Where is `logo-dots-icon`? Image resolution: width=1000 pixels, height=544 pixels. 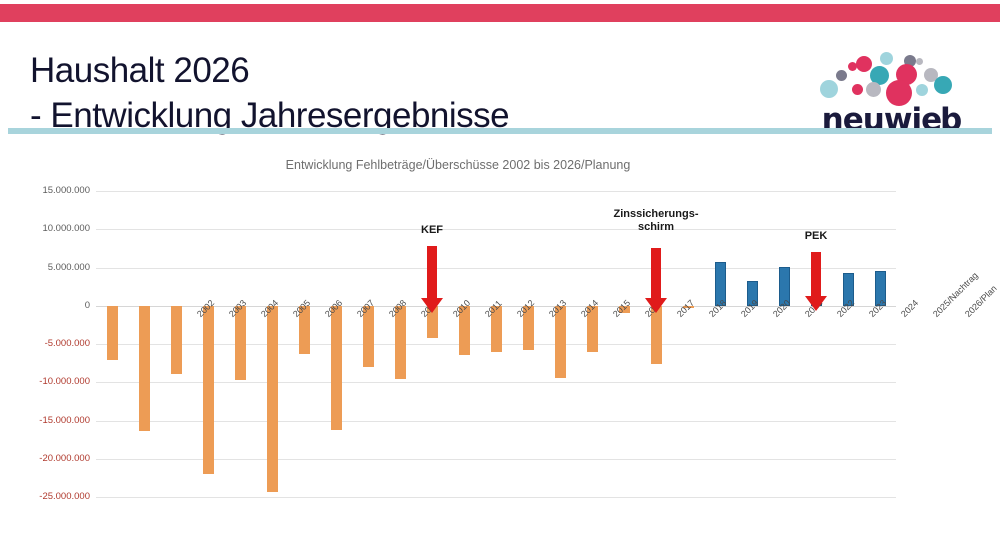
logo-dots-icon is located at coordinates (892, 78).